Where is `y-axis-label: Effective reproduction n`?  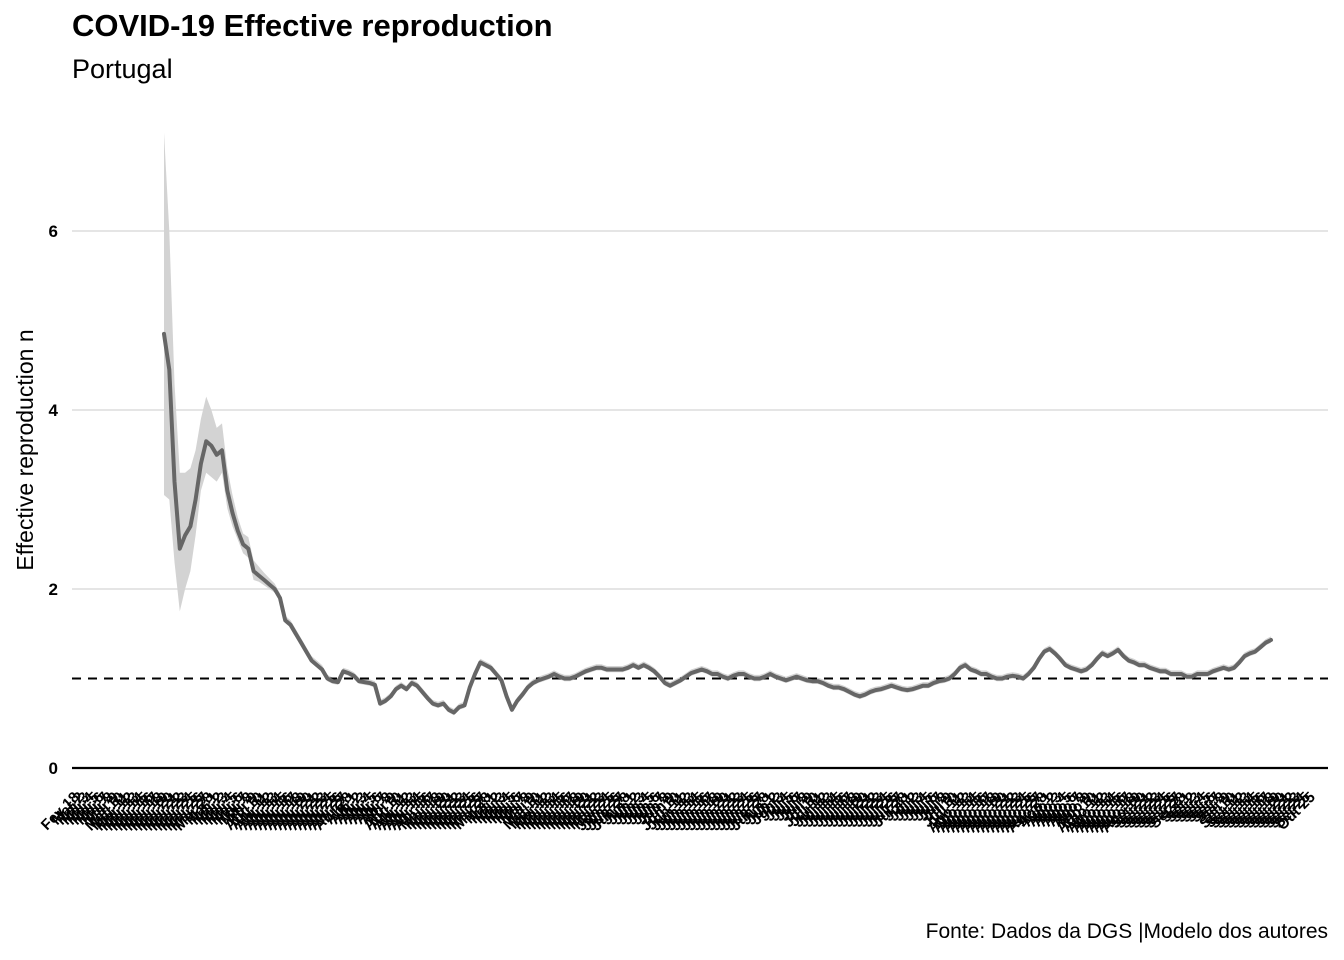
y-axis-label: Effective reproduction n is located at coordinates (25, 449).